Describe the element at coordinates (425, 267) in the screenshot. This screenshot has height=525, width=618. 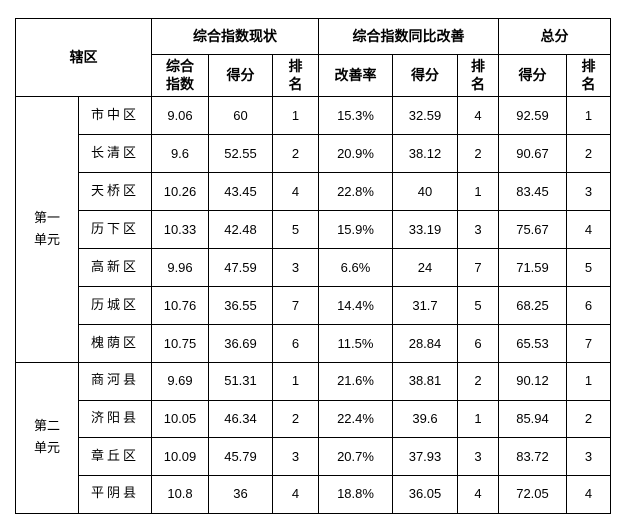
I see `score2-cell: 24` at that location.